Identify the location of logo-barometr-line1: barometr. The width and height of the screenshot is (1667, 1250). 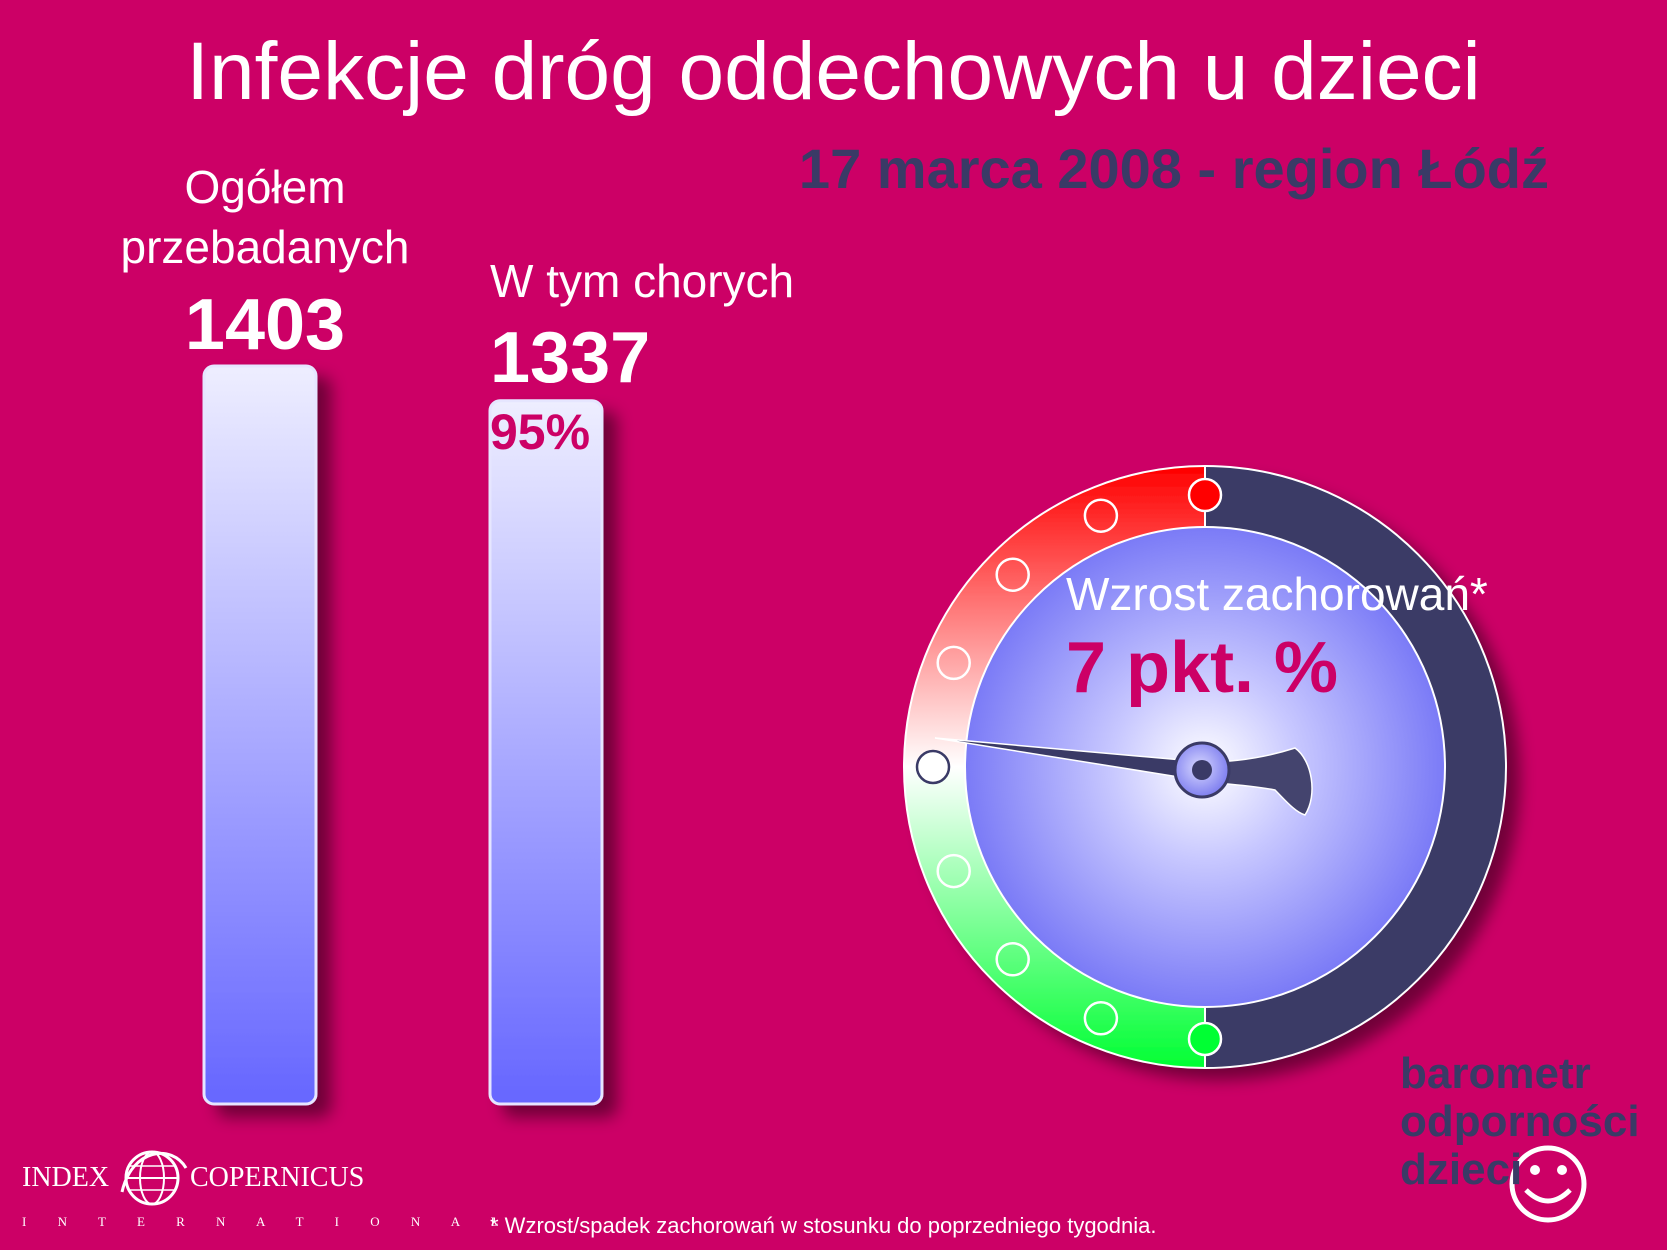
(1495, 1073).